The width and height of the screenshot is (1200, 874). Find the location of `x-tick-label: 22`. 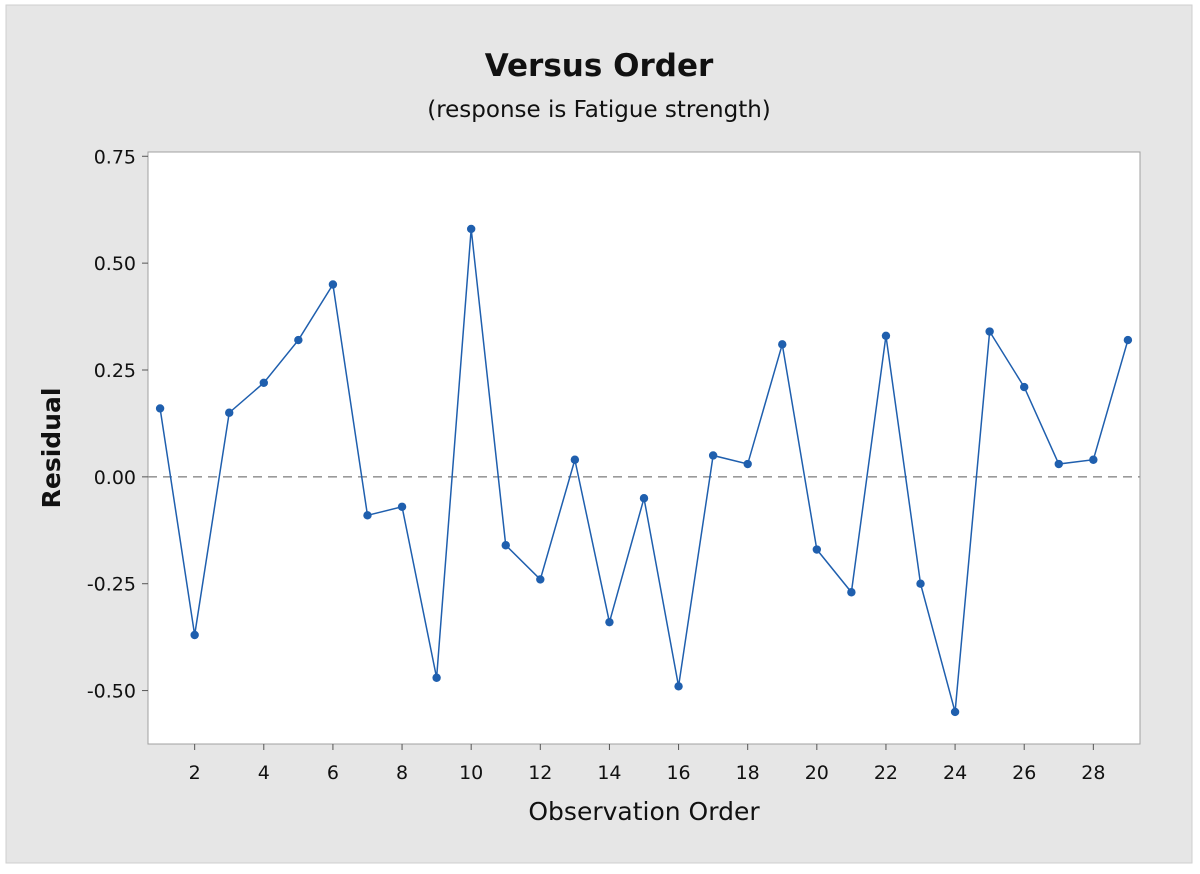

x-tick-label: 22 is located at coordinates (886, 773).